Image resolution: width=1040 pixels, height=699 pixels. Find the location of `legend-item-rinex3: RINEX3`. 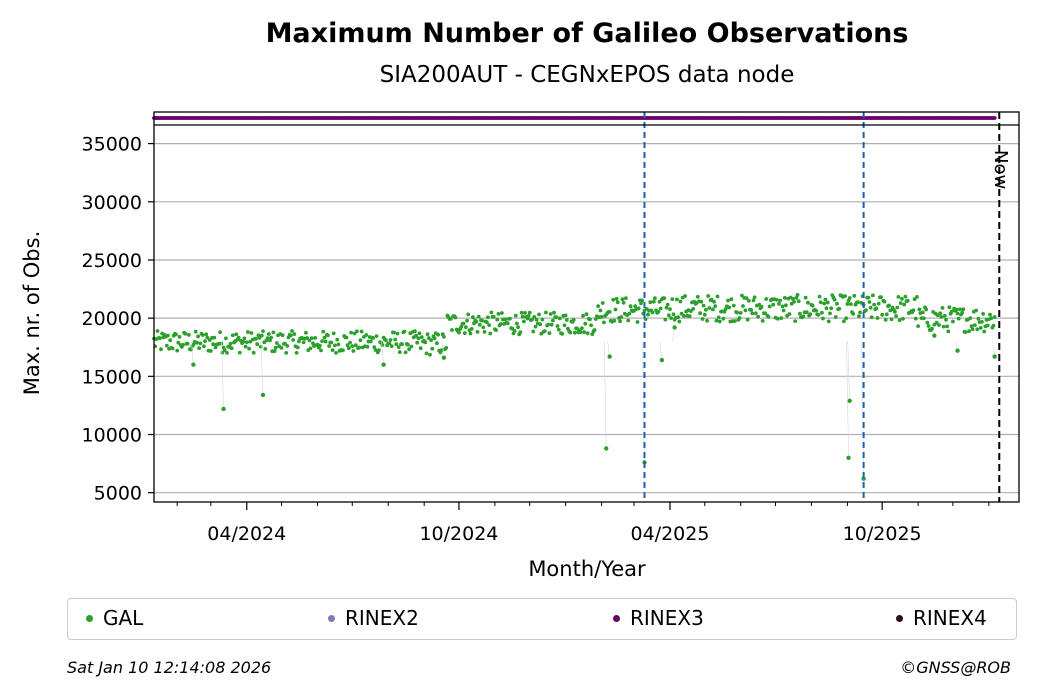

legend-item-rinex3: RINEX3 is located at coordinates (658, 618).